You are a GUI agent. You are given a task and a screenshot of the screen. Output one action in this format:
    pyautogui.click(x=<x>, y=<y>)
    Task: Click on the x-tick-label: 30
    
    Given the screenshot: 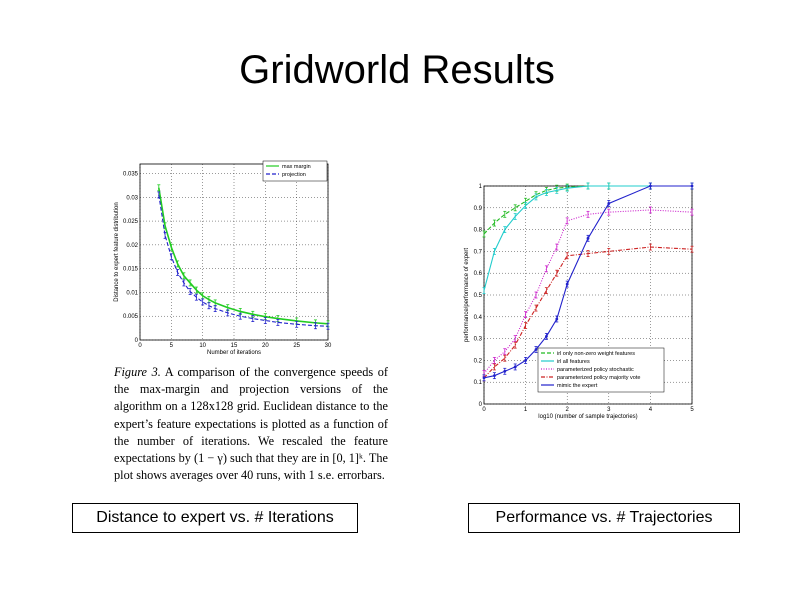 What is the action you would take?
    pyautogui.click(x=328, y=346)
    